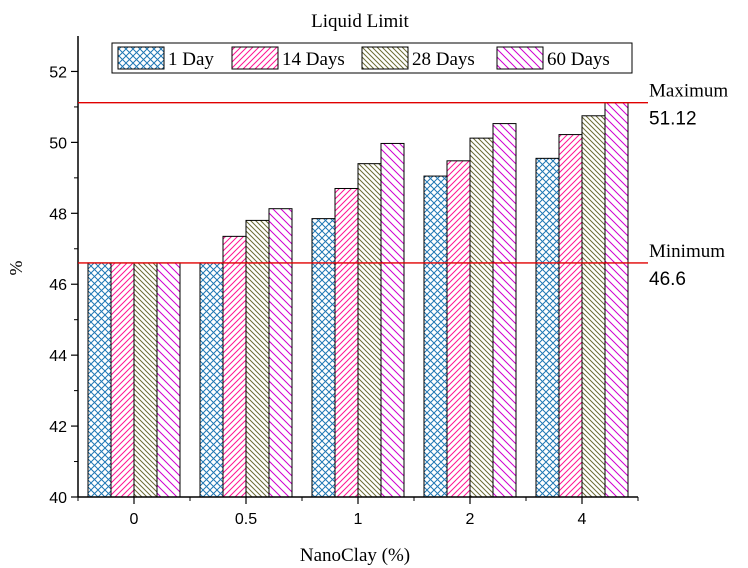 This screenshot has height=568, width=748. What do you see at coordinates (16, 268) in the screenshot?
I see `y-axis-label: %` at bounding box center [16, 268].